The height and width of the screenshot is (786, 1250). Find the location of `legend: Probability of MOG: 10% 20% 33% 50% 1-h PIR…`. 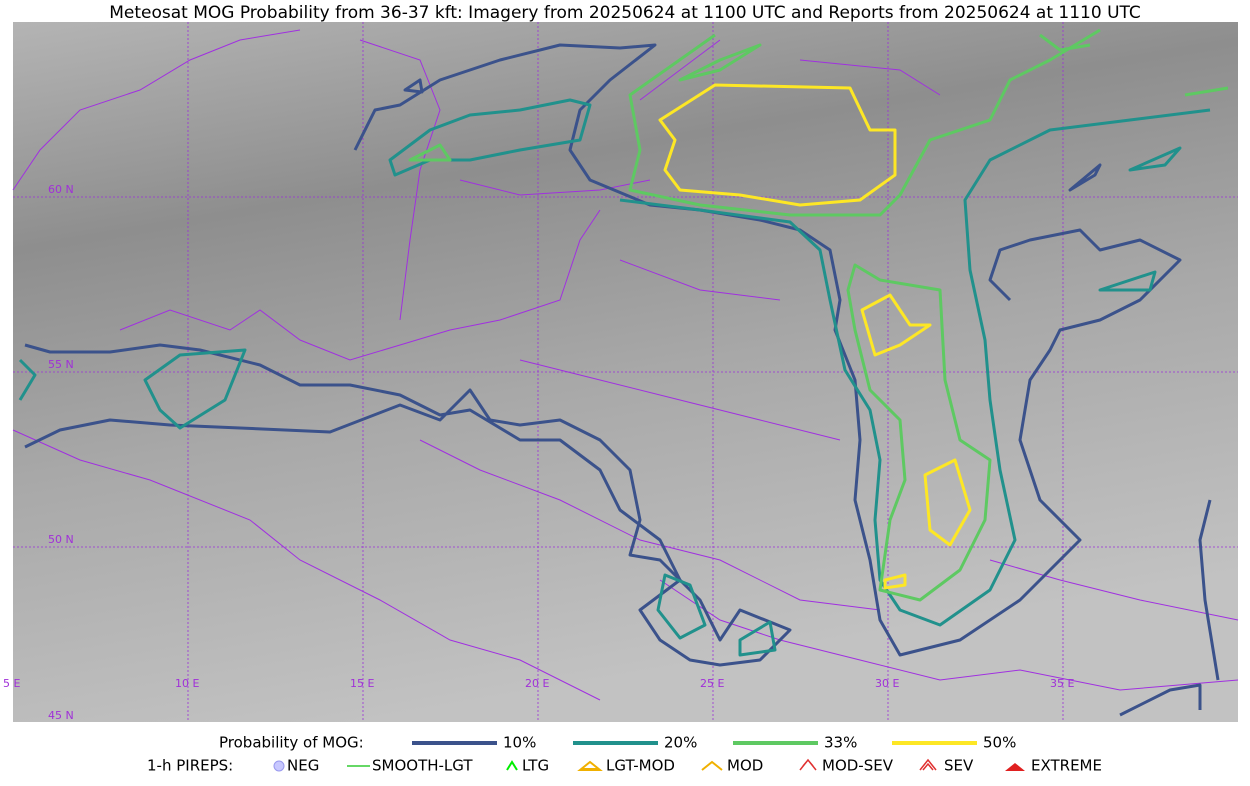

legend: Probability of MOG: 10% 20% 33% 50% 1-h PIR… is located at coordinates (624, 754).